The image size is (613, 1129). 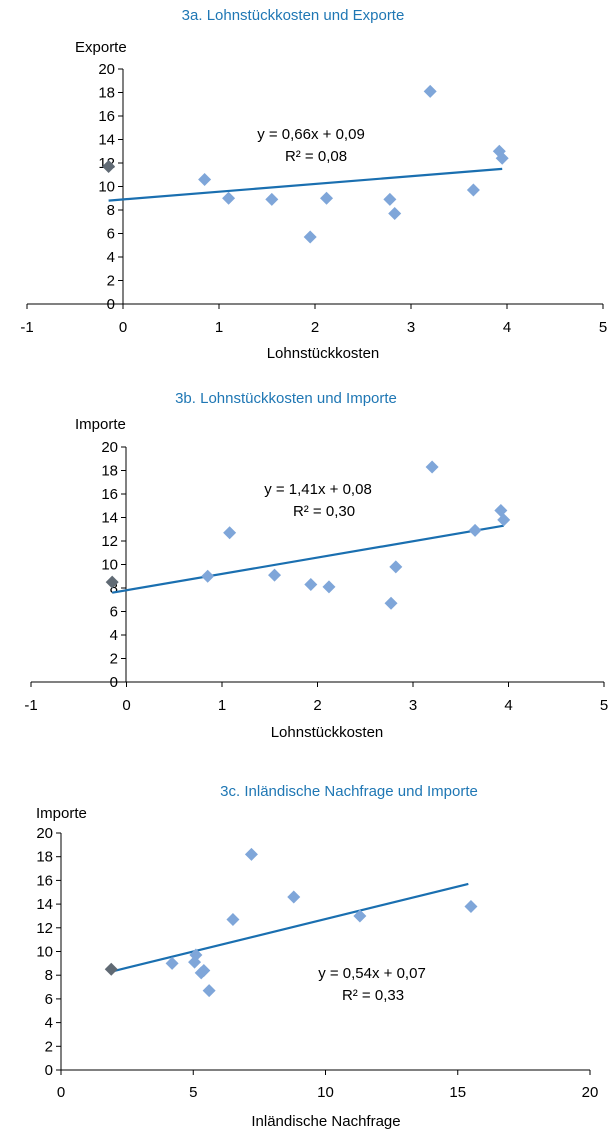 What do you see at coordinates (325, 1092) in the screenshot?
I see `x-tick-label: 10` at bounding box center [325, 1092].